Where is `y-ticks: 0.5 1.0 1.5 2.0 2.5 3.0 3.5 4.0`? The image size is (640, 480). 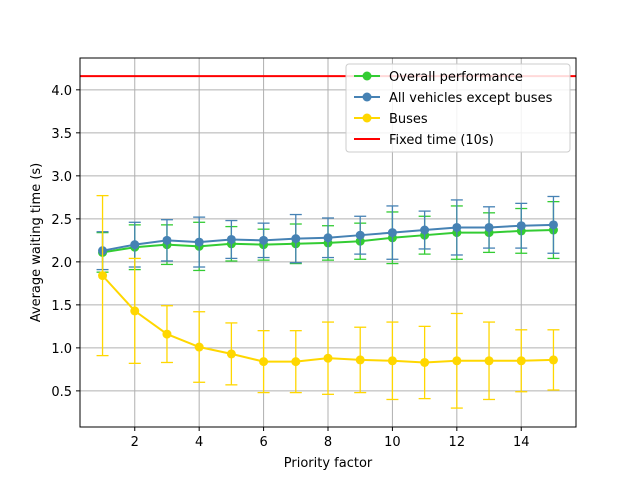 y-ticks: 0.5 1.0 1.5 2.0 2.5 3.0 3.5 4.0 is located at coordinates (65, 242).